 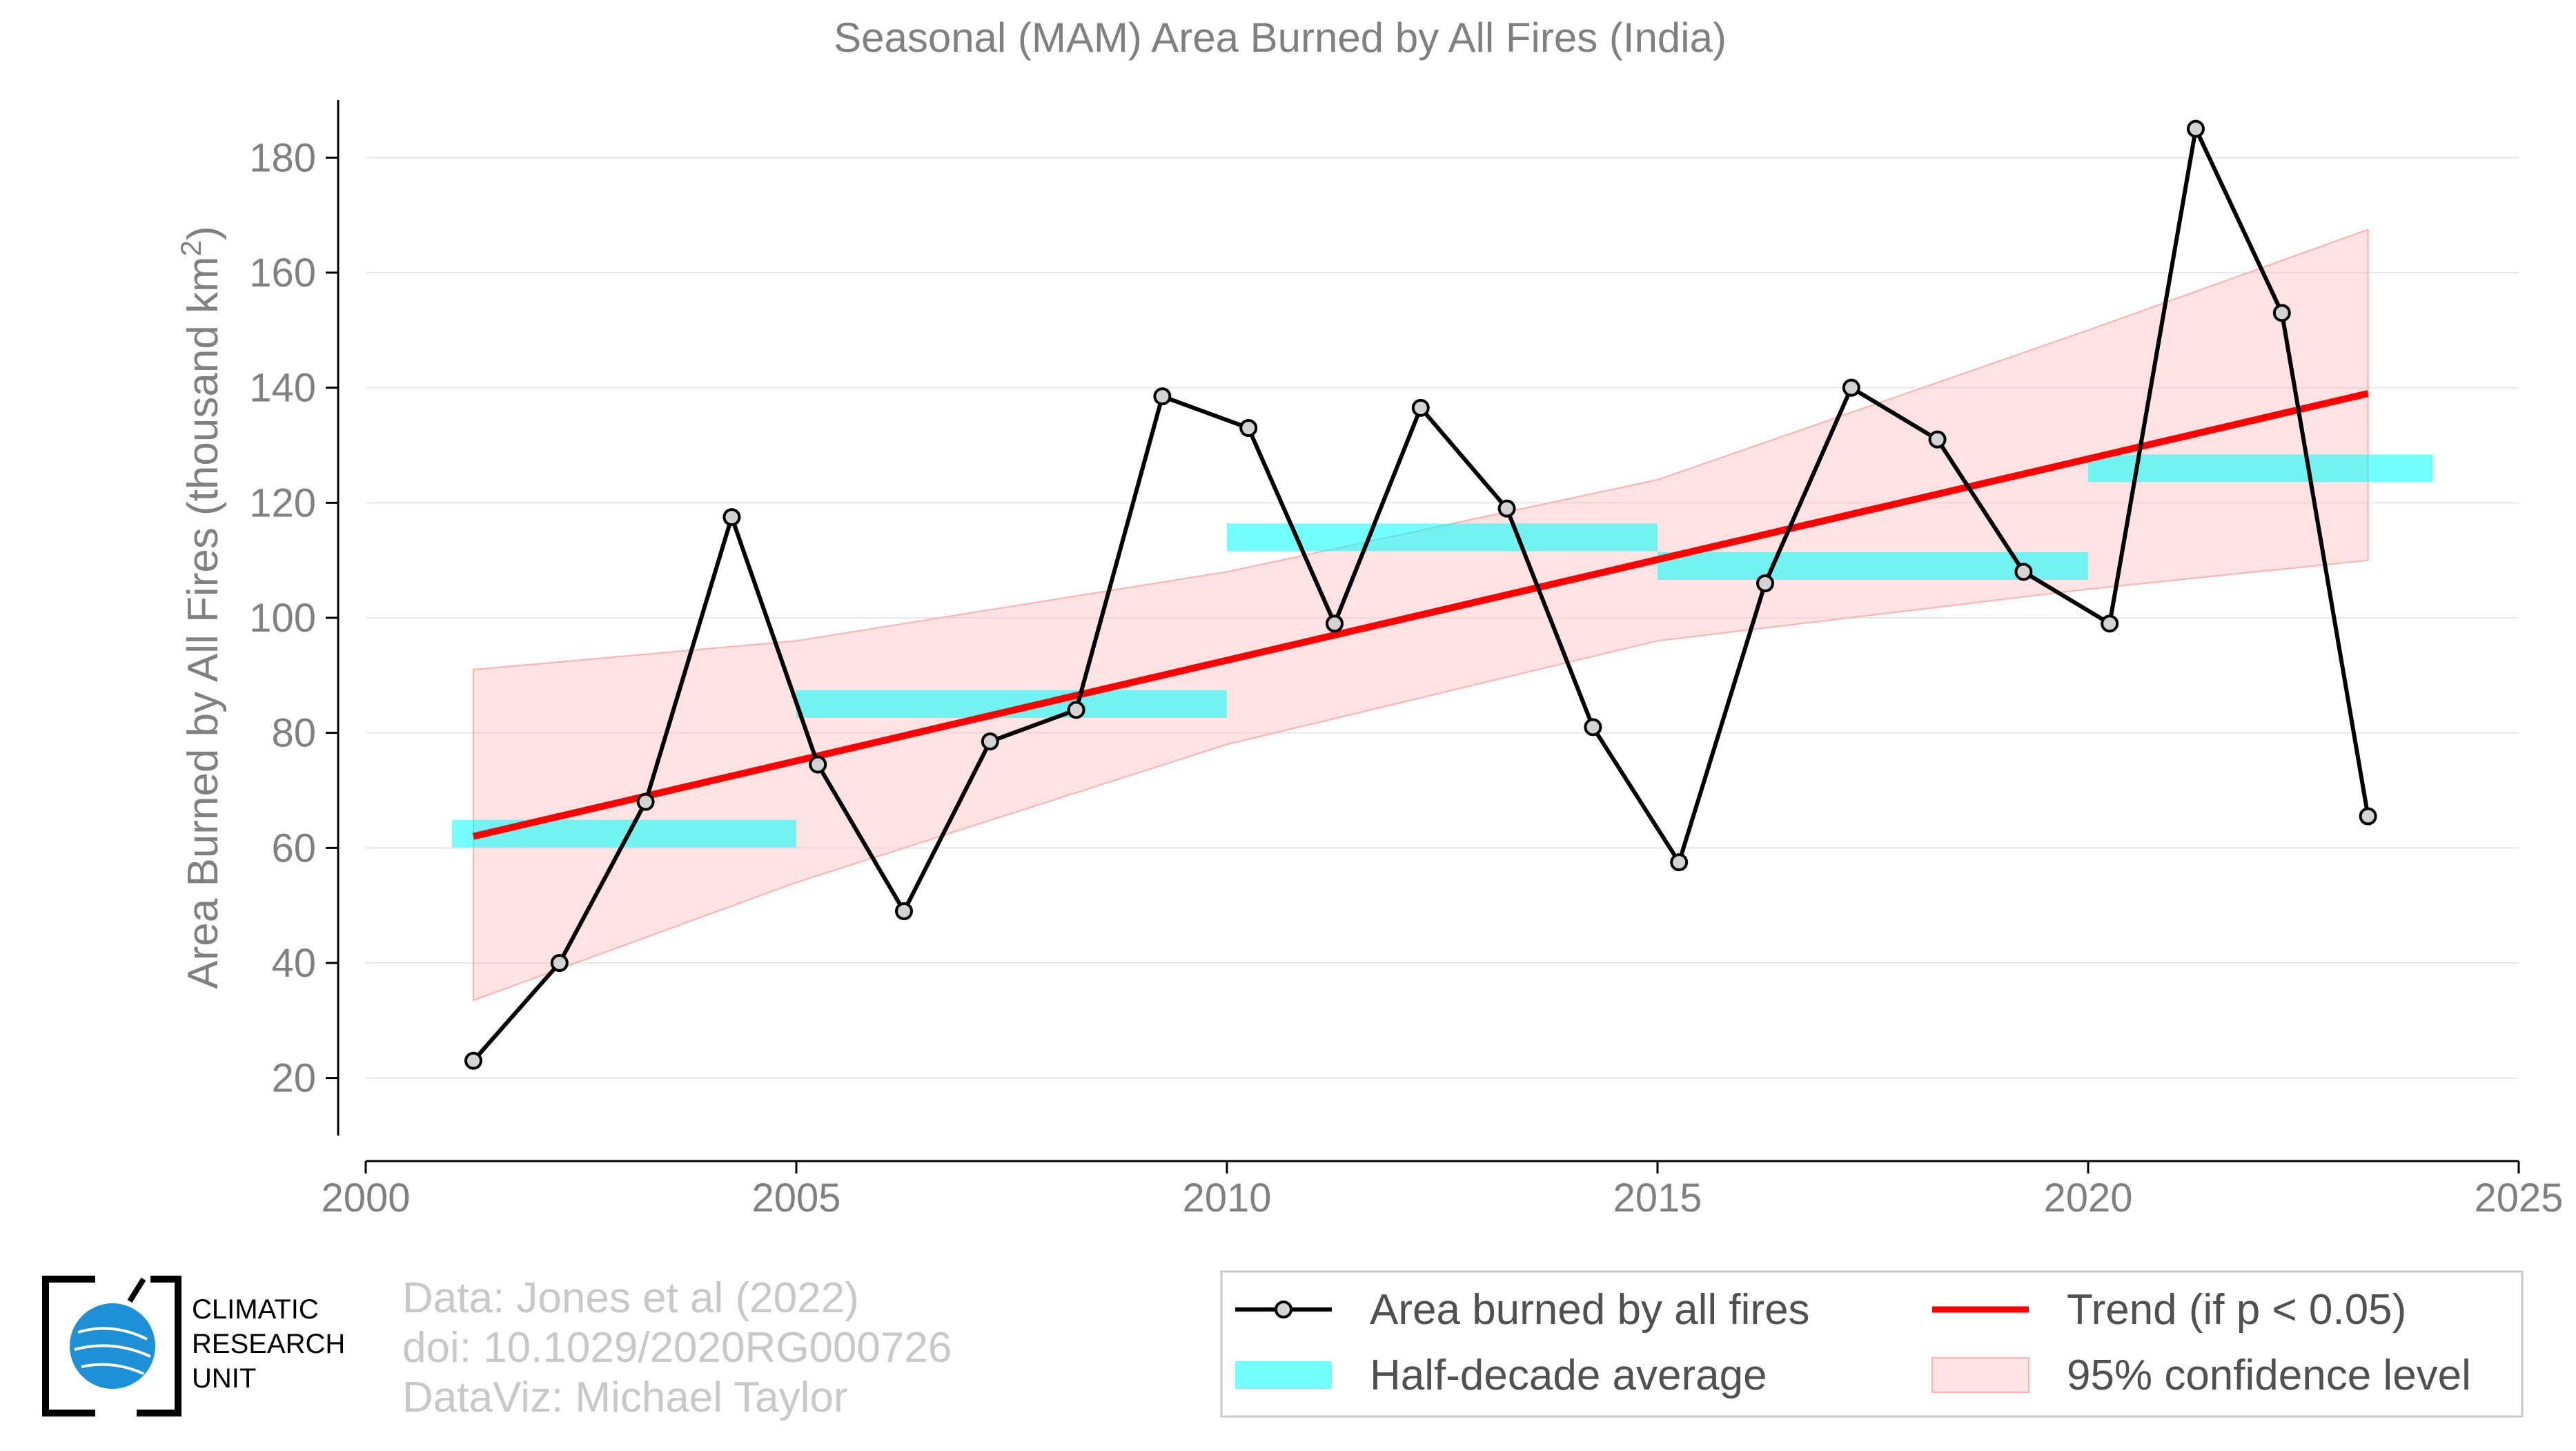 What do you see at coordinates (1568, 1375) in the screenshot?
I see `legend-label-half-decade: Half-decade average` at bounding box center [1568, 1375].